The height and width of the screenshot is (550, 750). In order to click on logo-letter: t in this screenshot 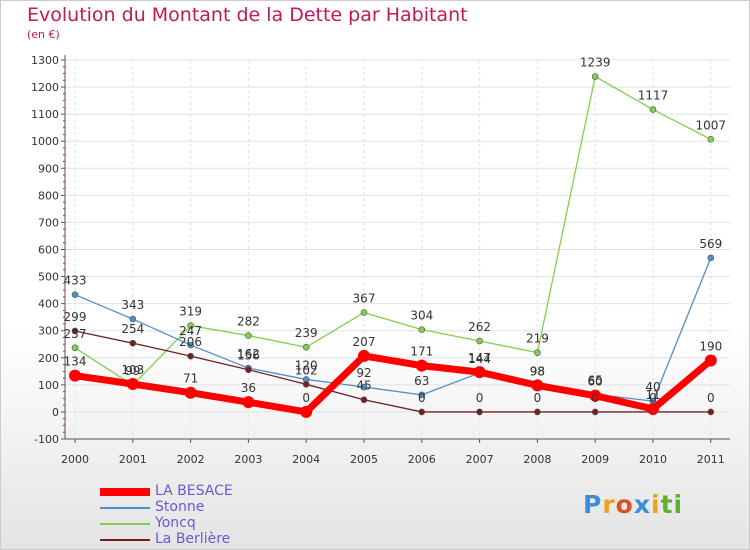, I will do `click(667, 504)`.